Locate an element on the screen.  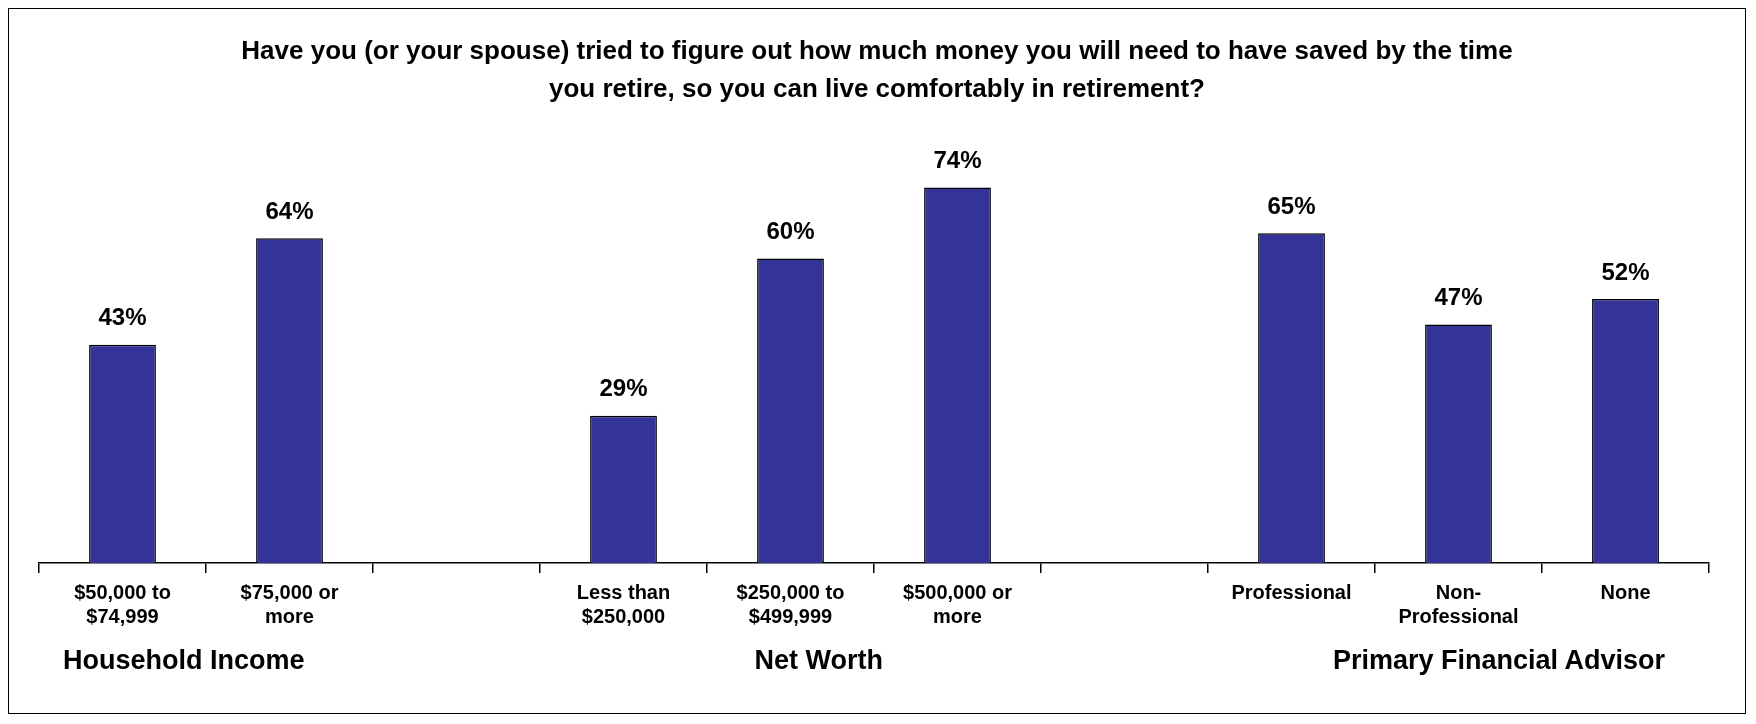
data-label: 65% is located at coordinates (1291, 205).